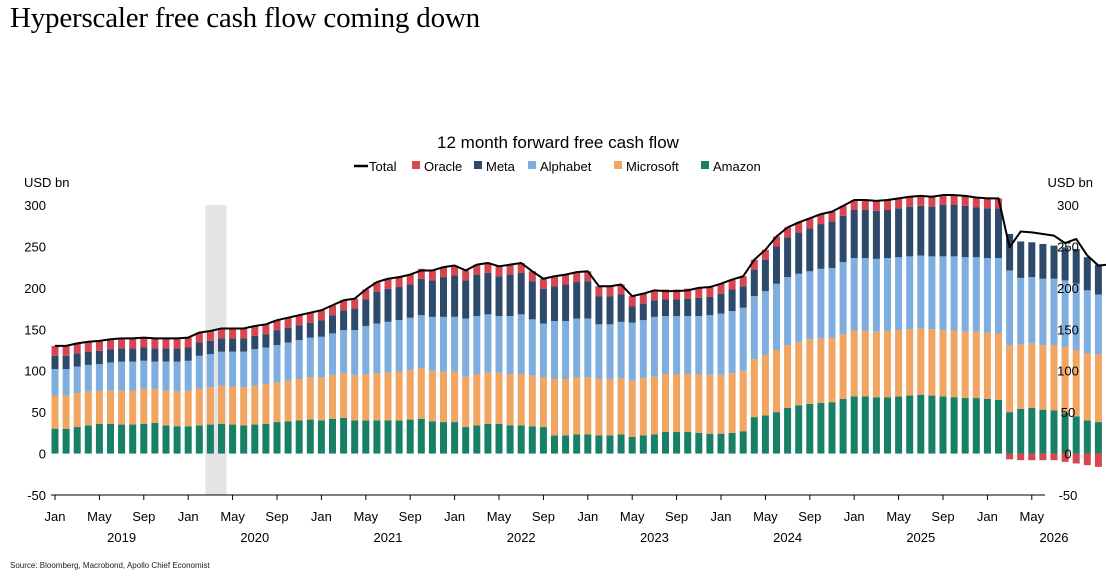 The width and height of the screenshot is (1106, 576). Describe the element at coordinates (532, 165) in the screenshot. I see `legend-marker-alphabet` at that location.